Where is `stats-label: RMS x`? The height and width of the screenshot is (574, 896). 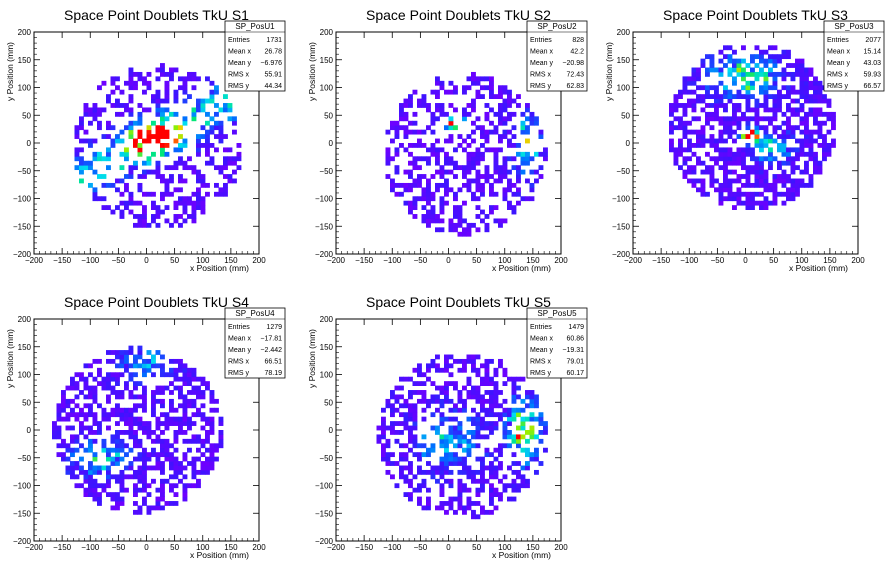 stats-label: RMS x is located at coordinates (838, 75).